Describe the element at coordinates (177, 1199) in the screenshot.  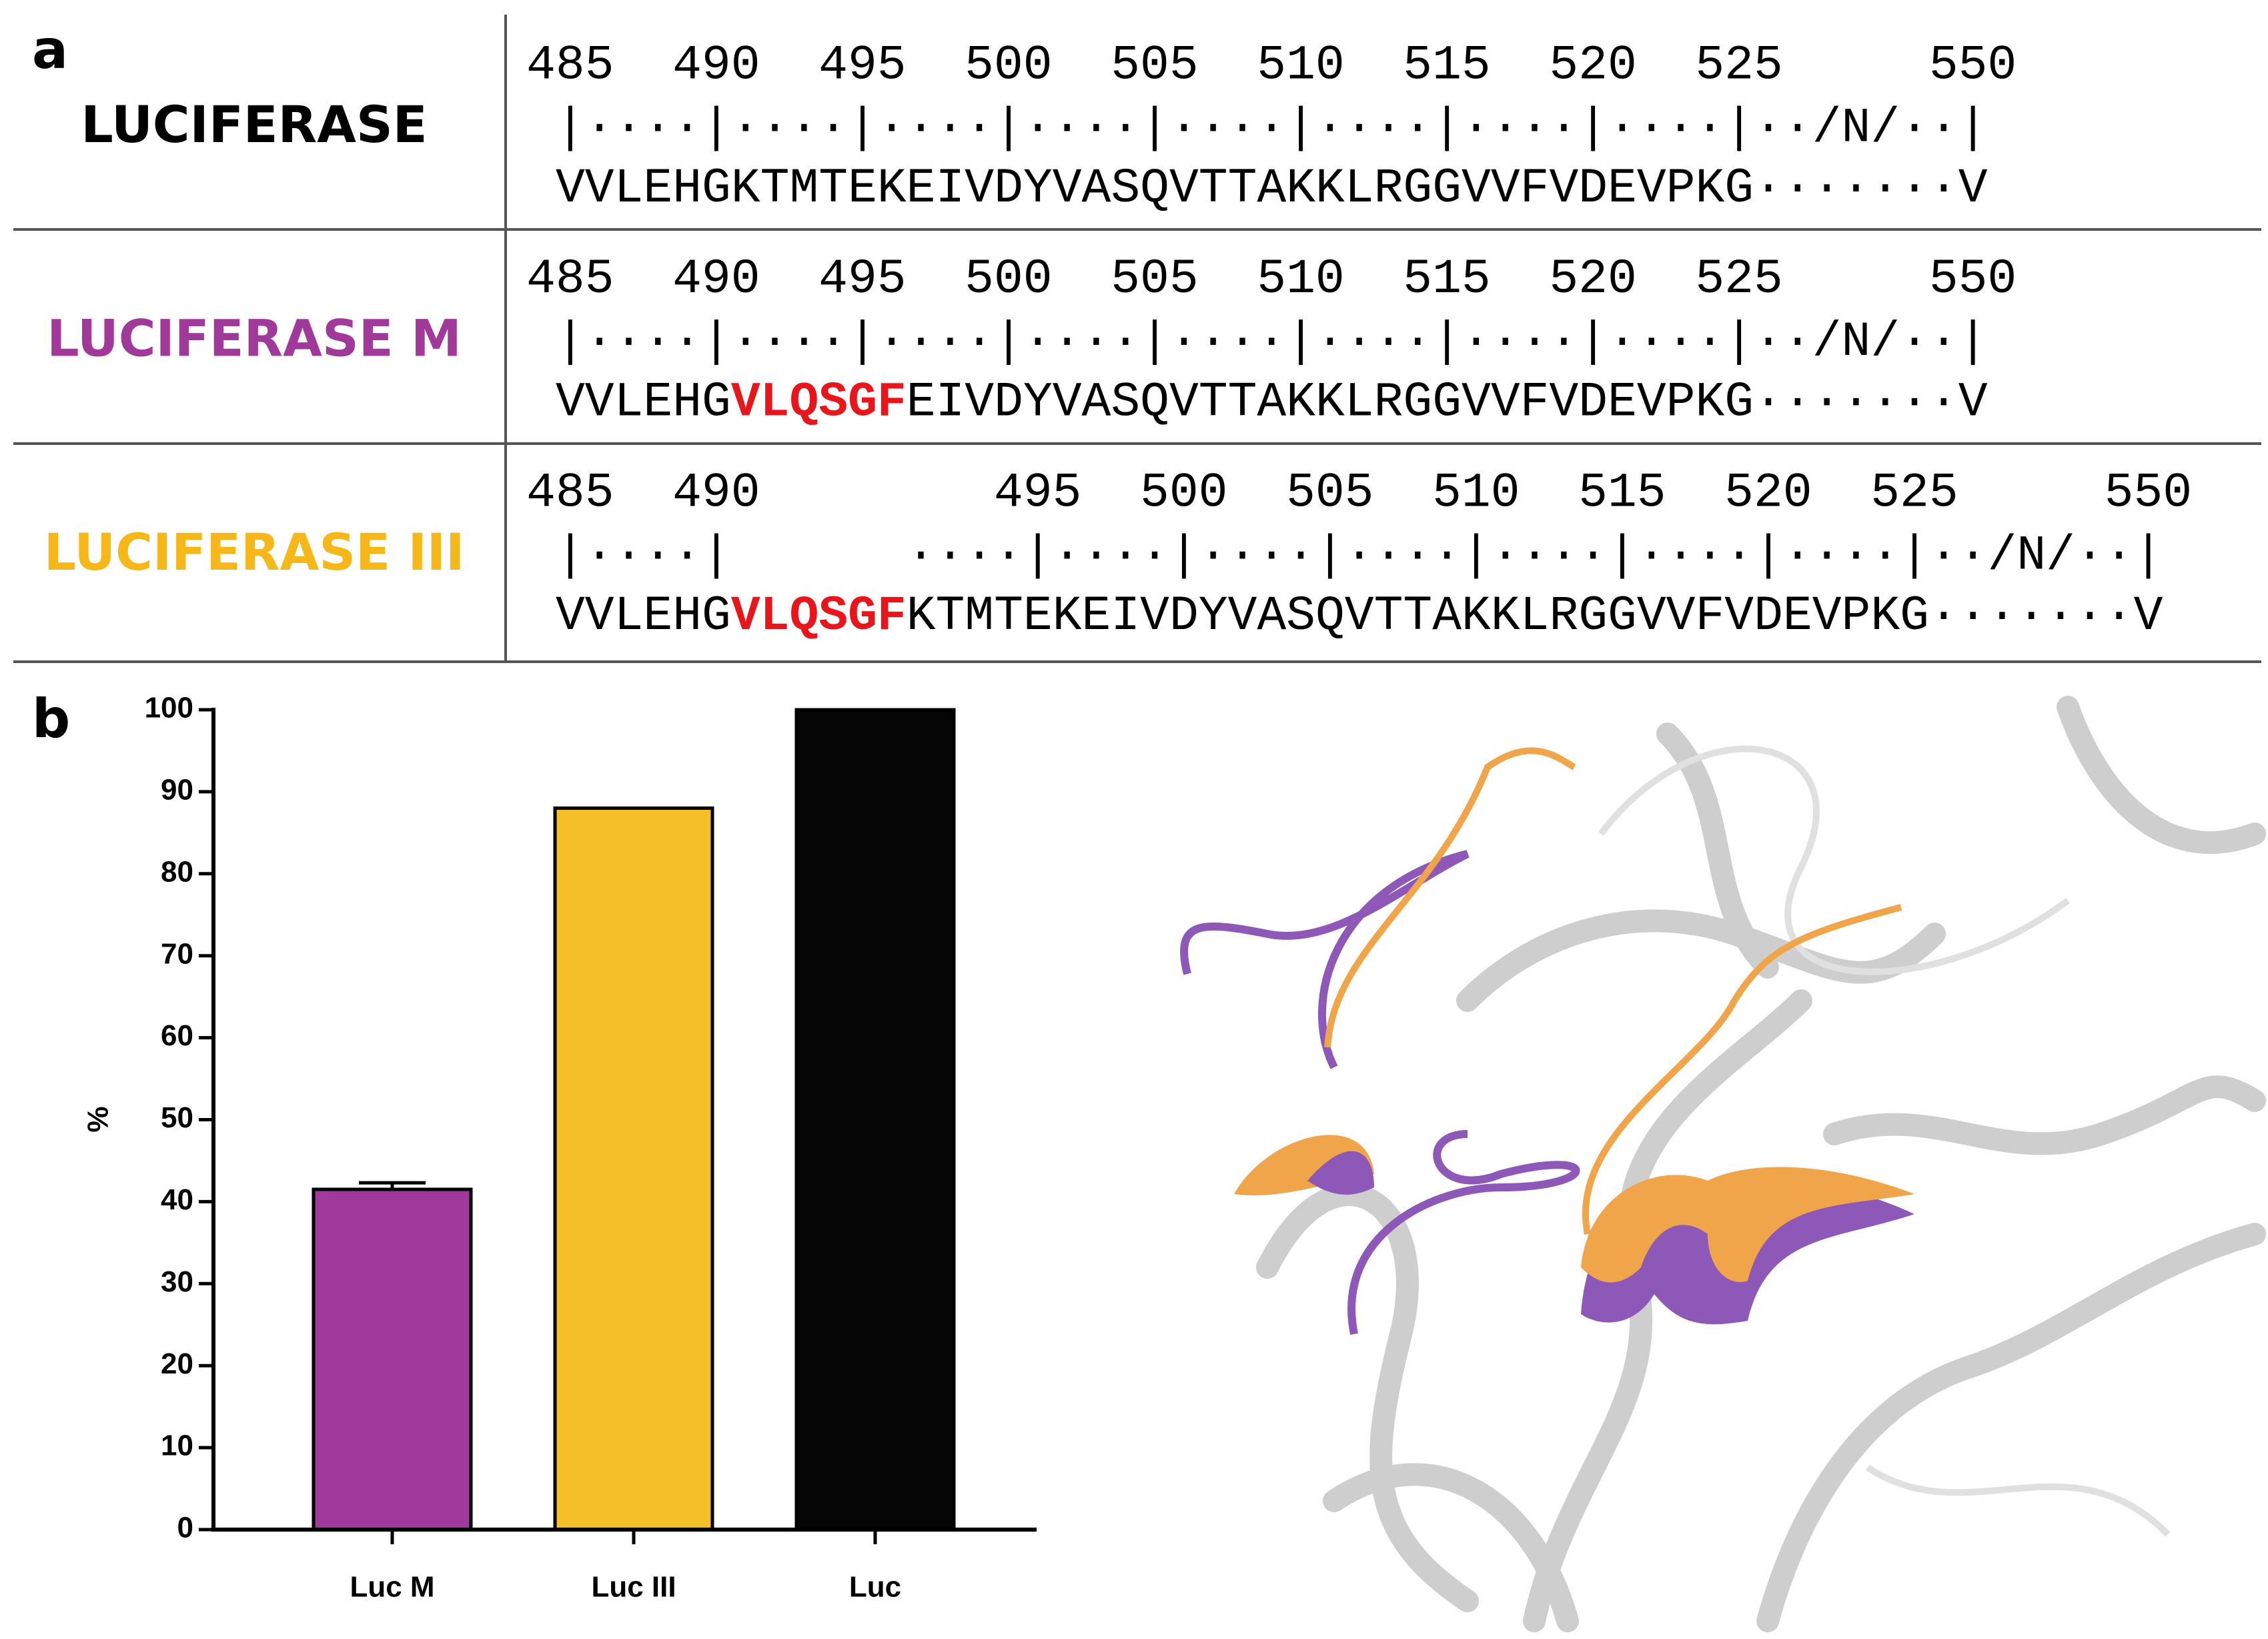
I see `y-tick-label: 40` at that location.